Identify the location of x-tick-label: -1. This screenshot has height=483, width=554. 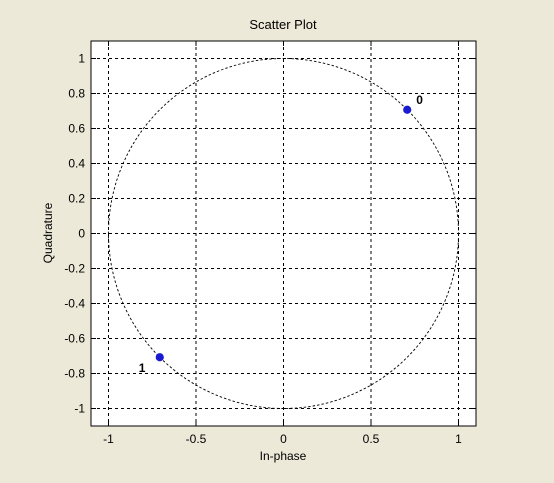
(108, 439).